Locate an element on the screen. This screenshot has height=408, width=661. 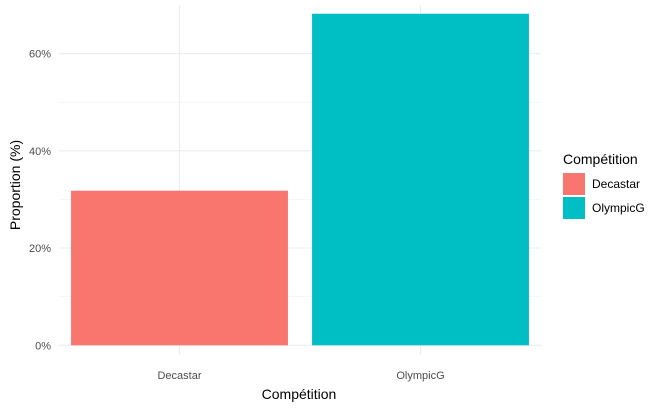
legend-key-decastar is located at coordinates (574, 184).